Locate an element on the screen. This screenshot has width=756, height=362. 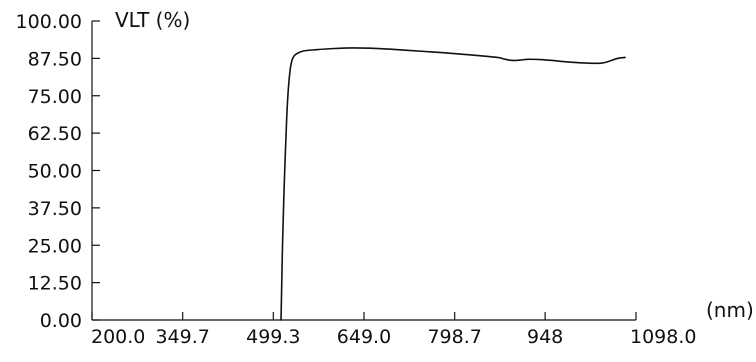
y-tick-label: 75.00 is located at coordinates (55, 97).